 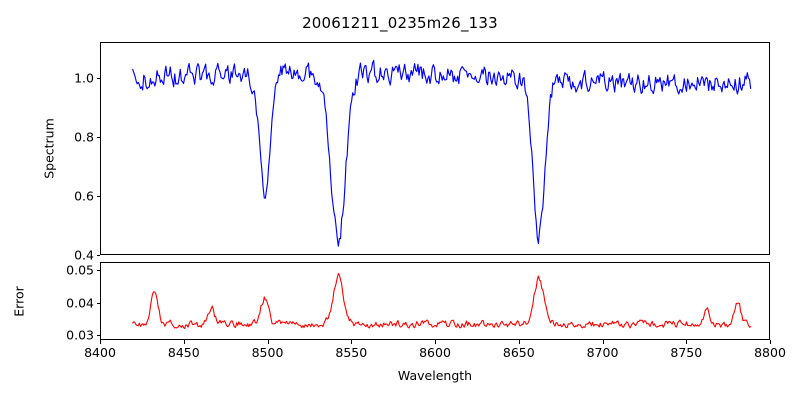 What do you see at coordinates (435, 352) in the screenshot?
I see `x-tick-label-4: 8600` at bounding box center [435, 352].